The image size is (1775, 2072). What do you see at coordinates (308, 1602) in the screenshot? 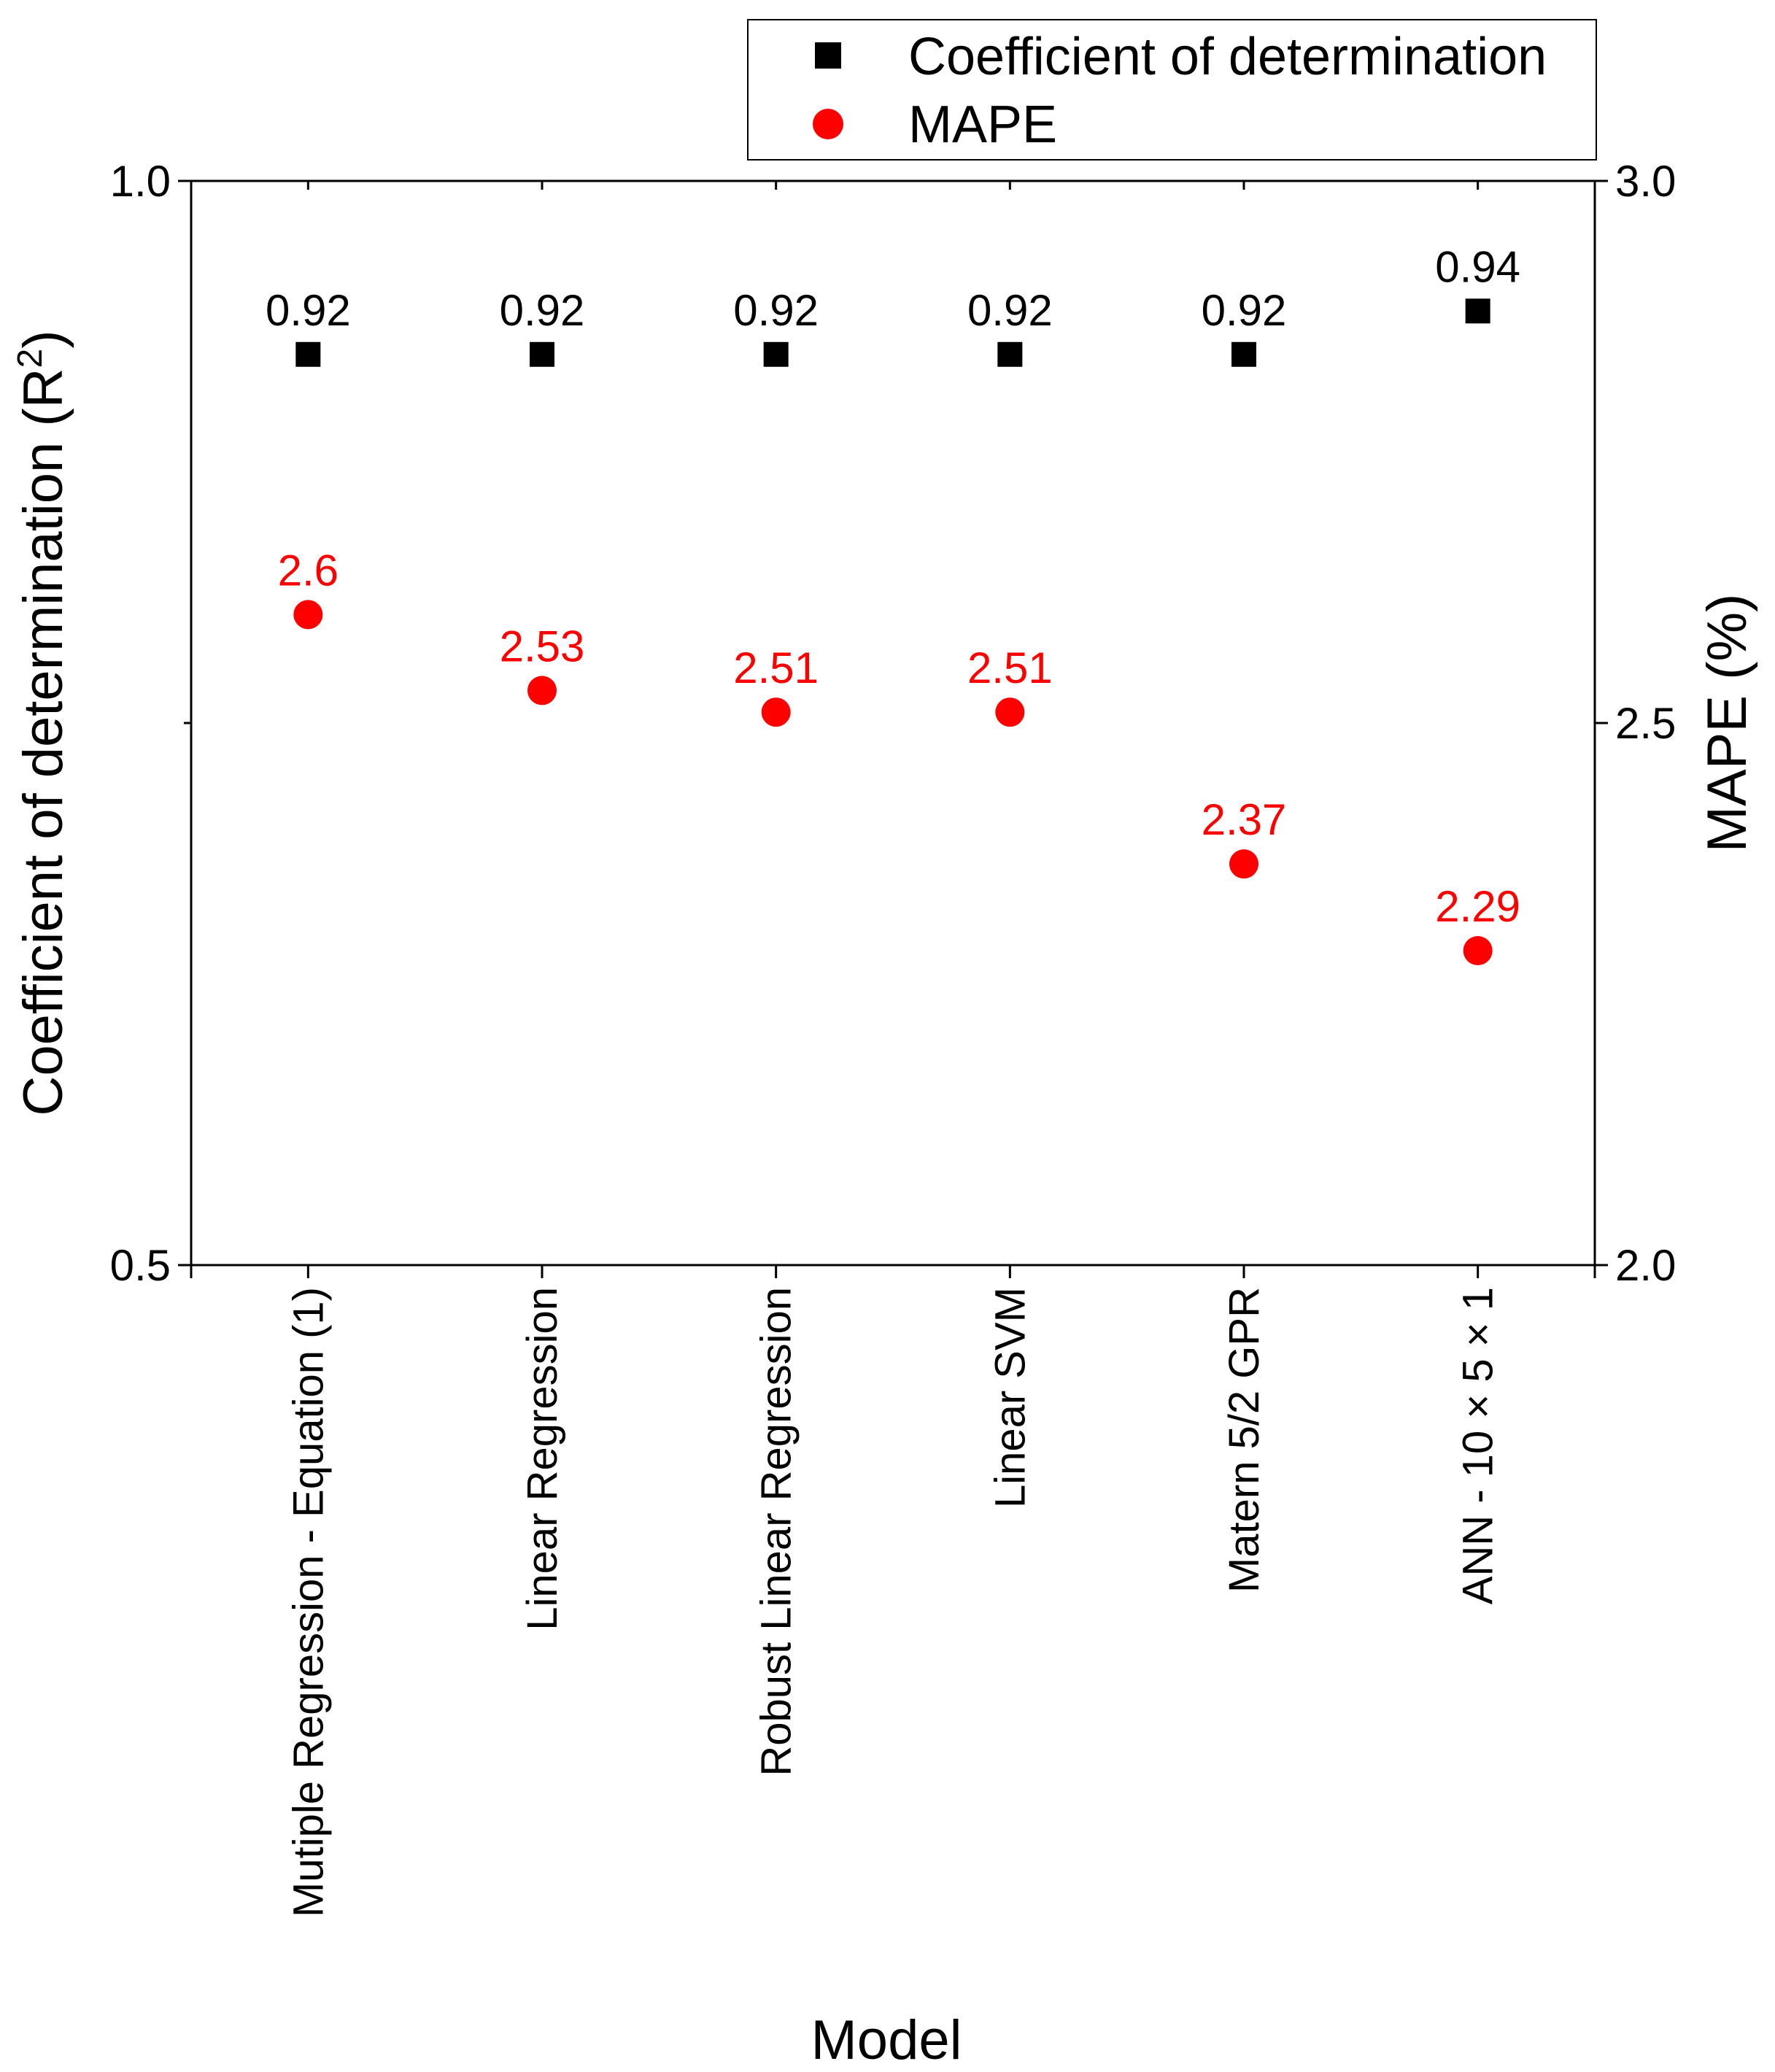
I see `x-category-label: Mutiple Regression - Equation (1)` at bounding box center [308, 1602].